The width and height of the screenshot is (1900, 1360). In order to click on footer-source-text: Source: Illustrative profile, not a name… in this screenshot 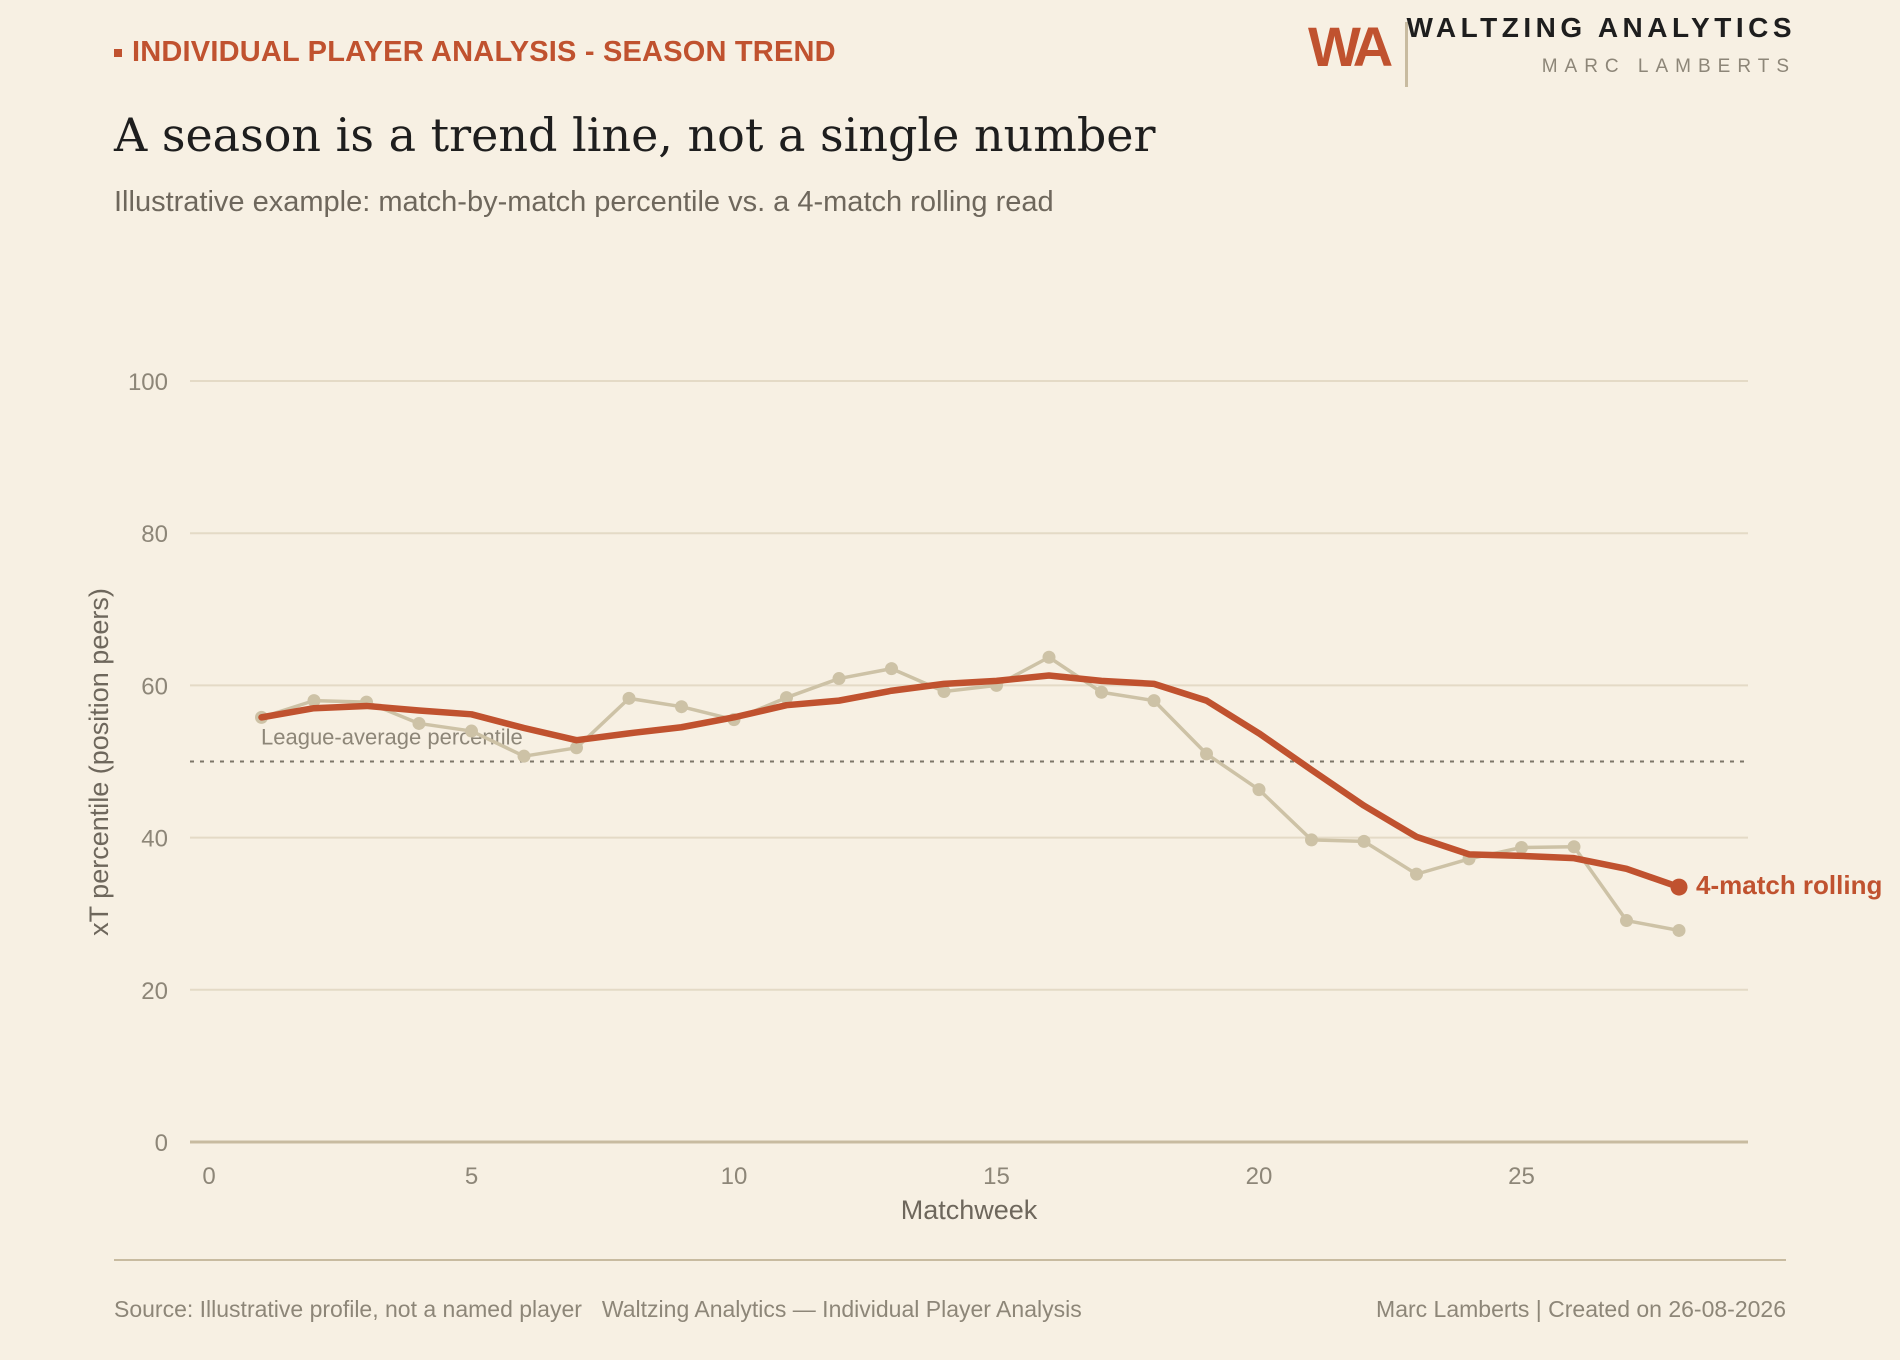, I will do `click(348, 1309)`.